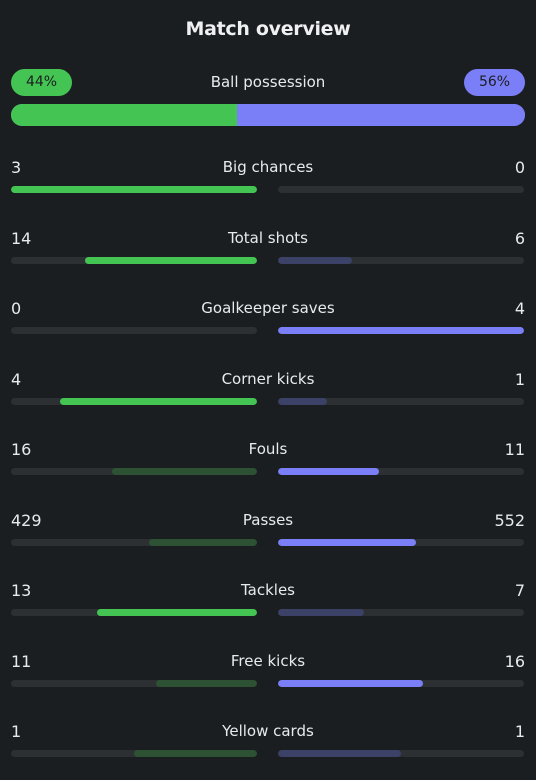 This screenshot has height=780, width=536. Describe the element at coordinates (16, 379) in the screenshot. I see `home-stat-value: 4` at that location.